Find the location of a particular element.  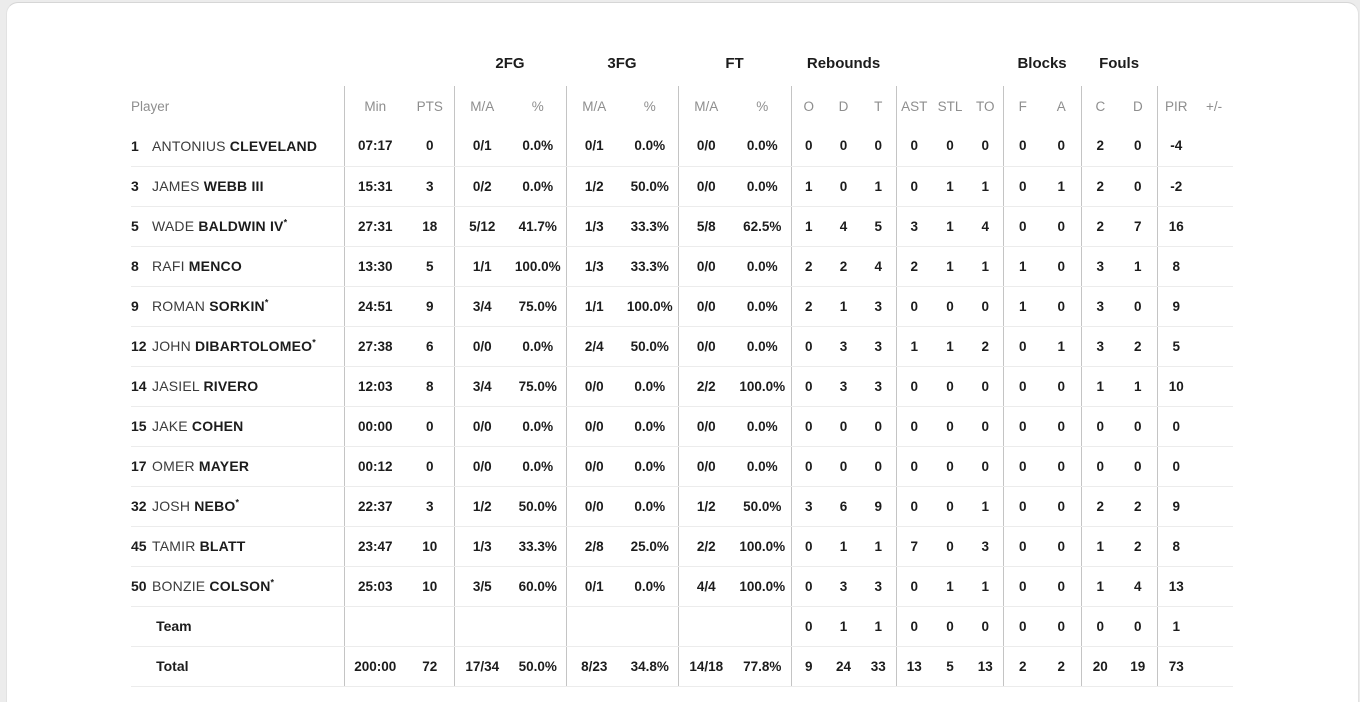

fg3-pct-cell: 25.0% is located at coordinates (650, 546).